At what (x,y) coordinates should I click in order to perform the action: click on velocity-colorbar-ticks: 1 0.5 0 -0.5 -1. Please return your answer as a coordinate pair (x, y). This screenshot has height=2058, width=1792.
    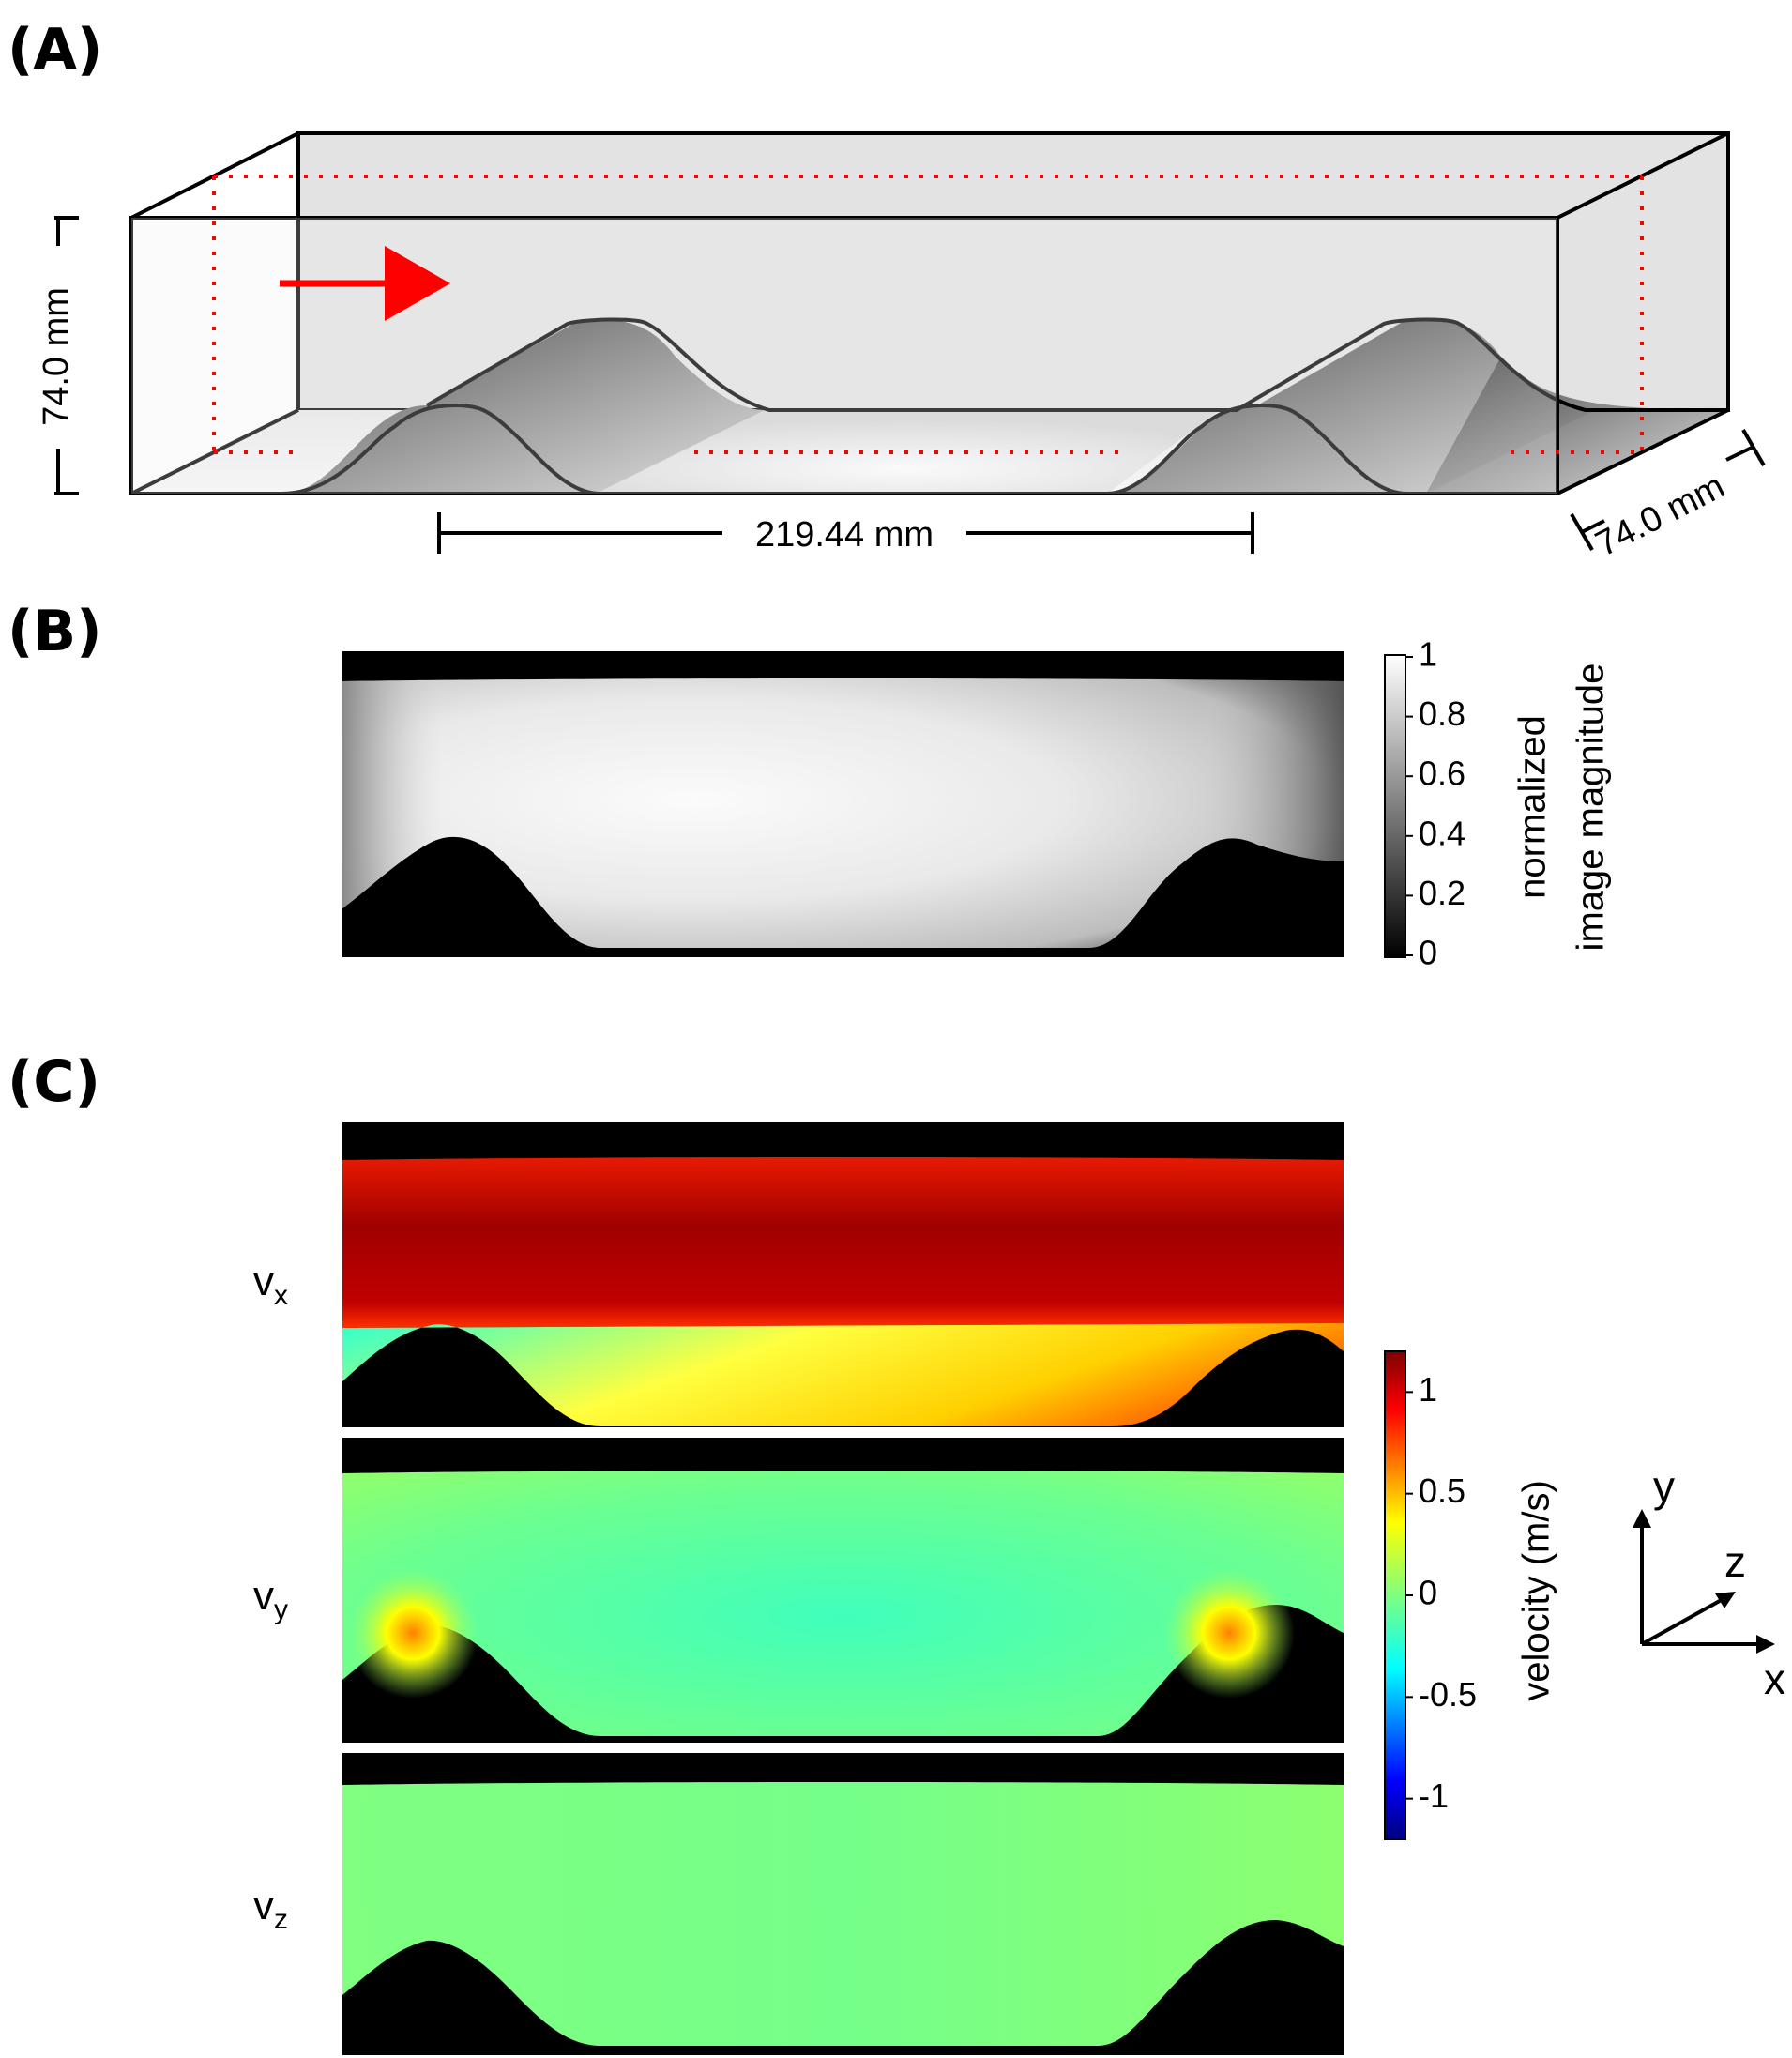
    Looking at the image, I should click on (1441, 1592).